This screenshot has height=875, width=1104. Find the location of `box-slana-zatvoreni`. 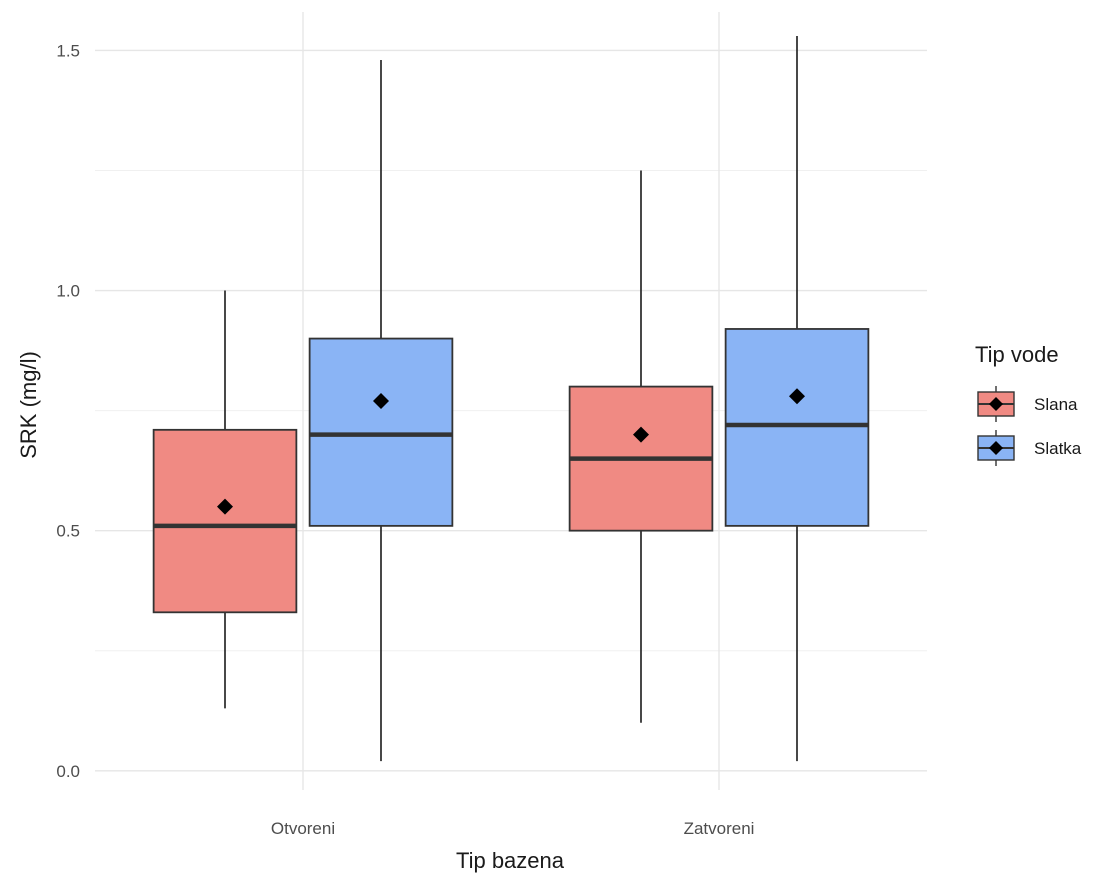

box-slana-zatvoreni is located at coordinates (641, 446).